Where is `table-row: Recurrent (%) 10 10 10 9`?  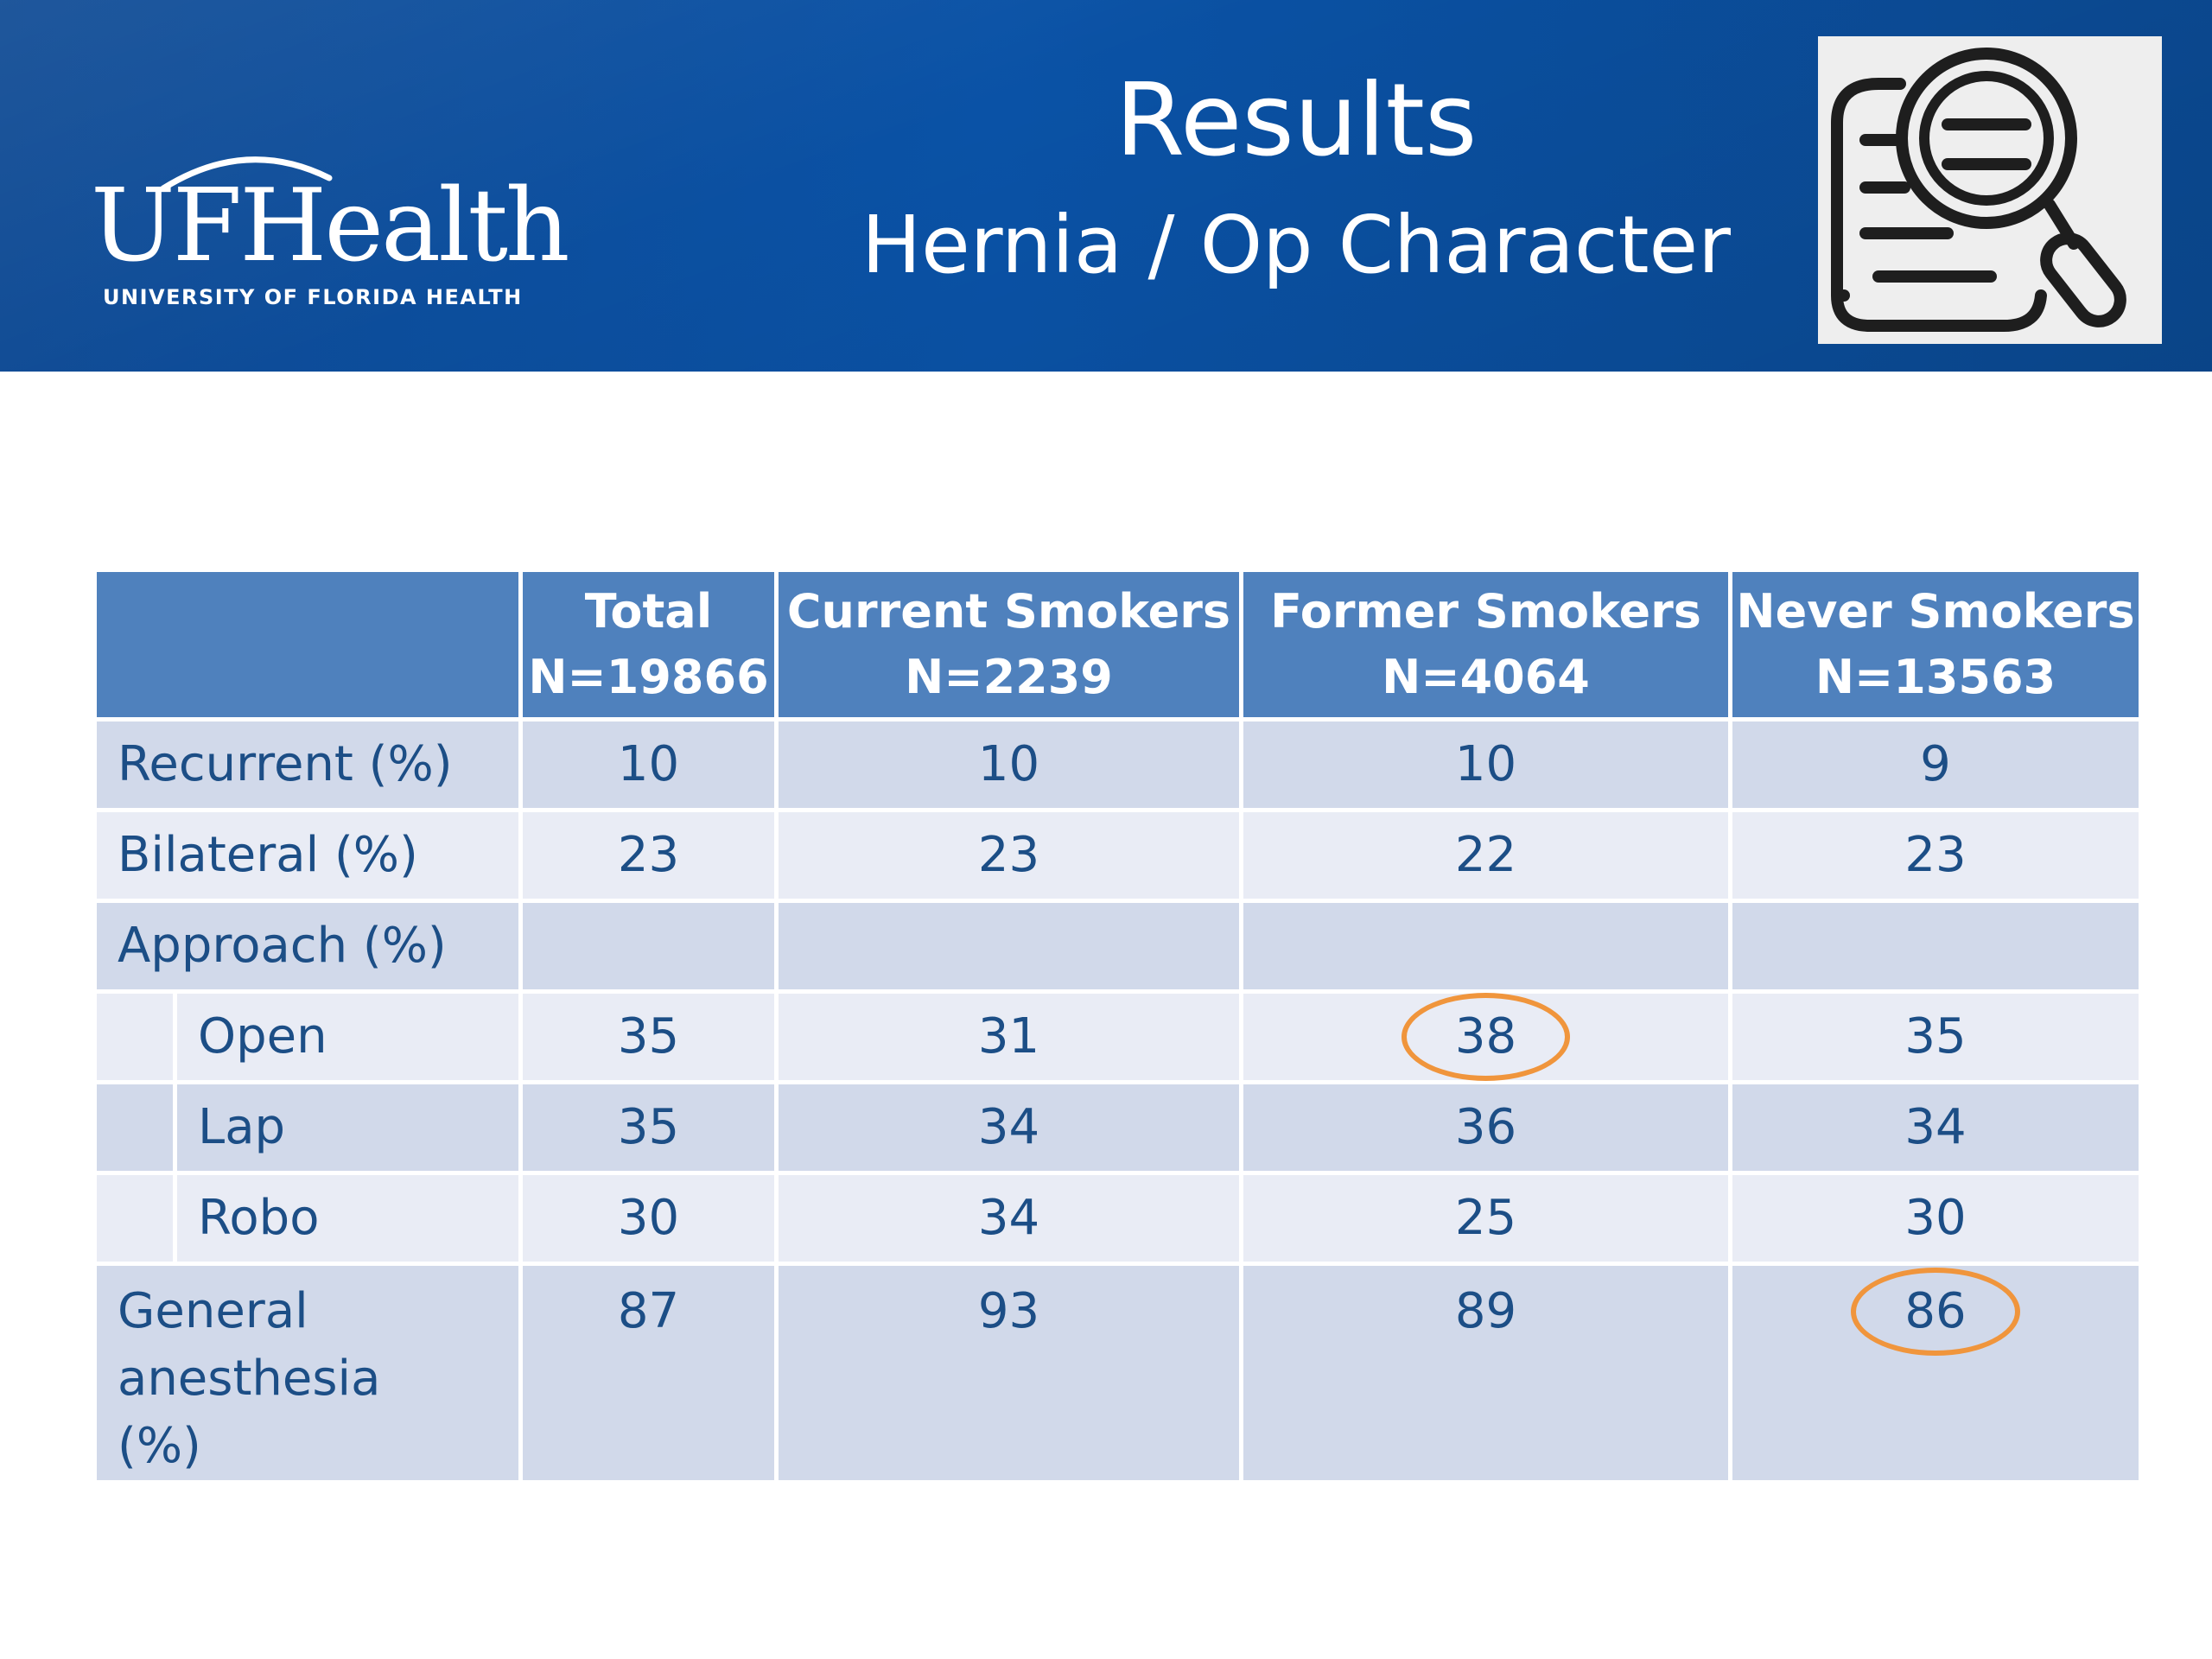
table-row: Recurrent (%) 10 10 10 9 is located at coordinates (1118, 766).